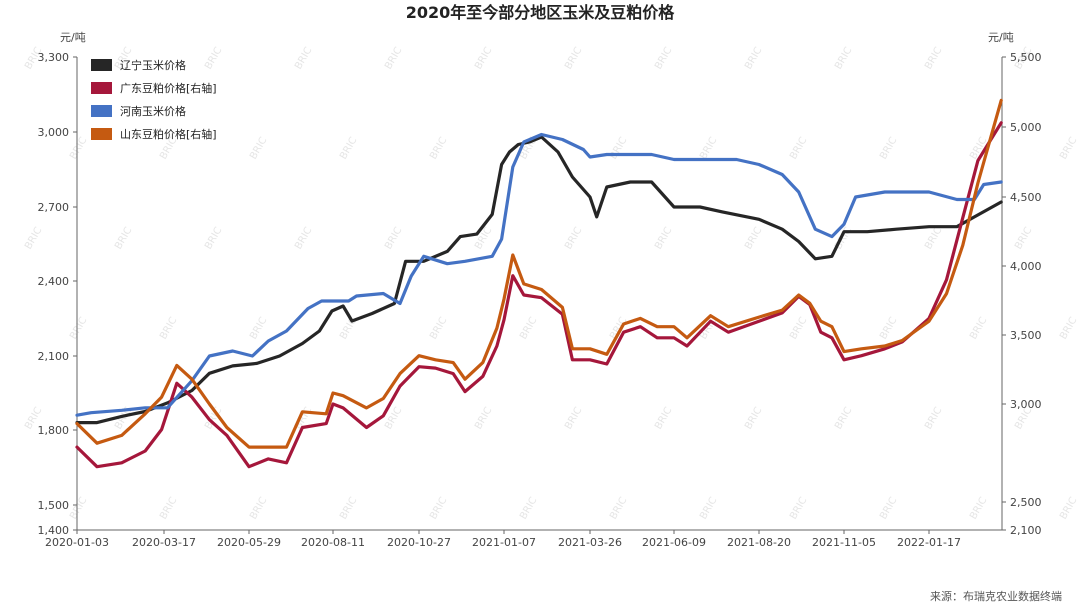 The height and width of the screenshot is (608, 1080). Describe the element at coordinates (1026, 57) in the screenshot. I see `right-tick-label: 5,500` at that location.